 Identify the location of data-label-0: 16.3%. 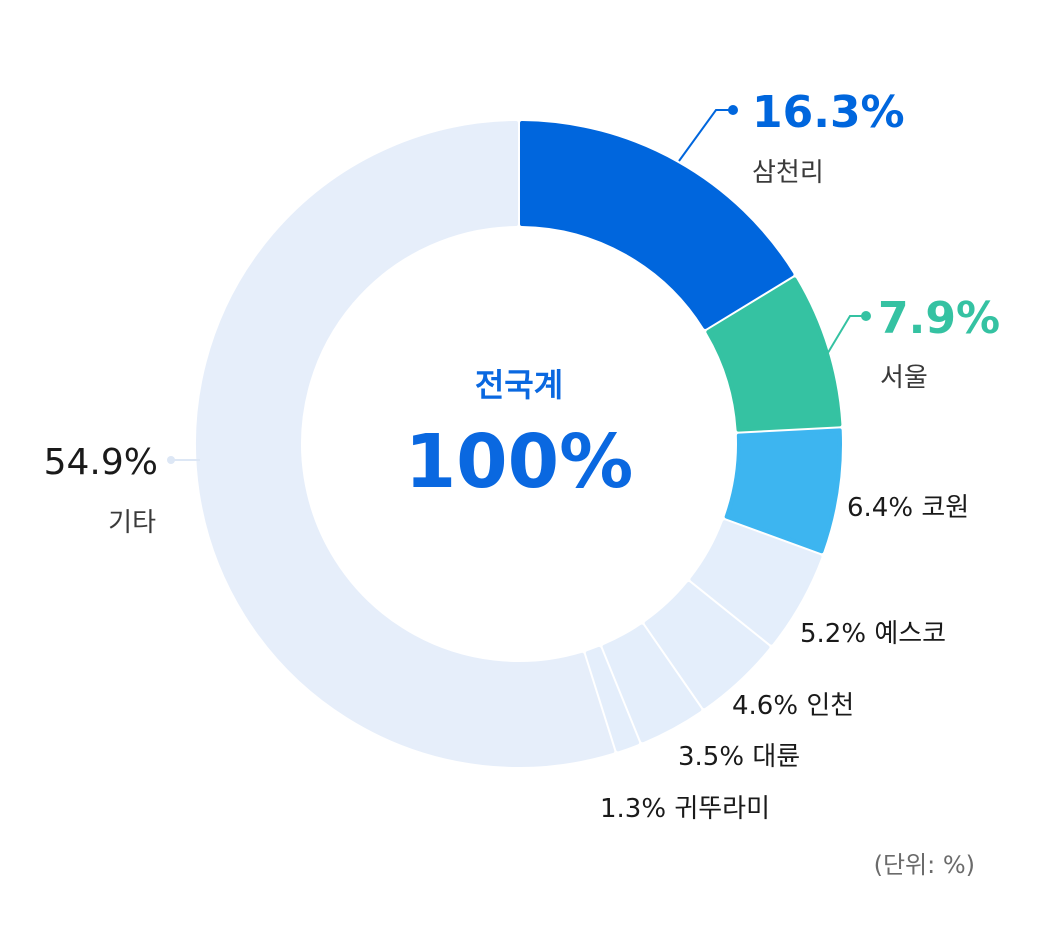
(828, 112).